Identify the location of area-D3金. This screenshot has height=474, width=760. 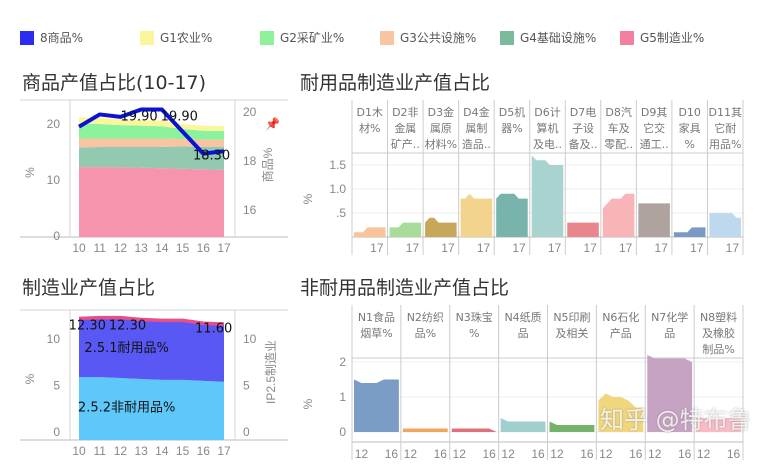
(441, 227).